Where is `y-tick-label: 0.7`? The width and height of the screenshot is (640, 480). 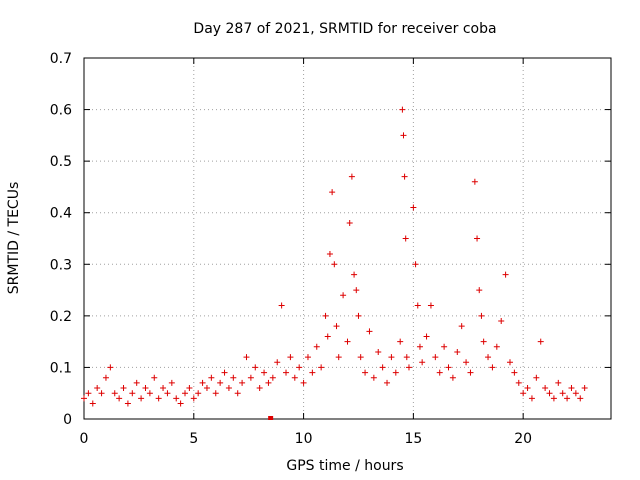 y-tick-label: 0.7 is located at coordinates (61, 59).